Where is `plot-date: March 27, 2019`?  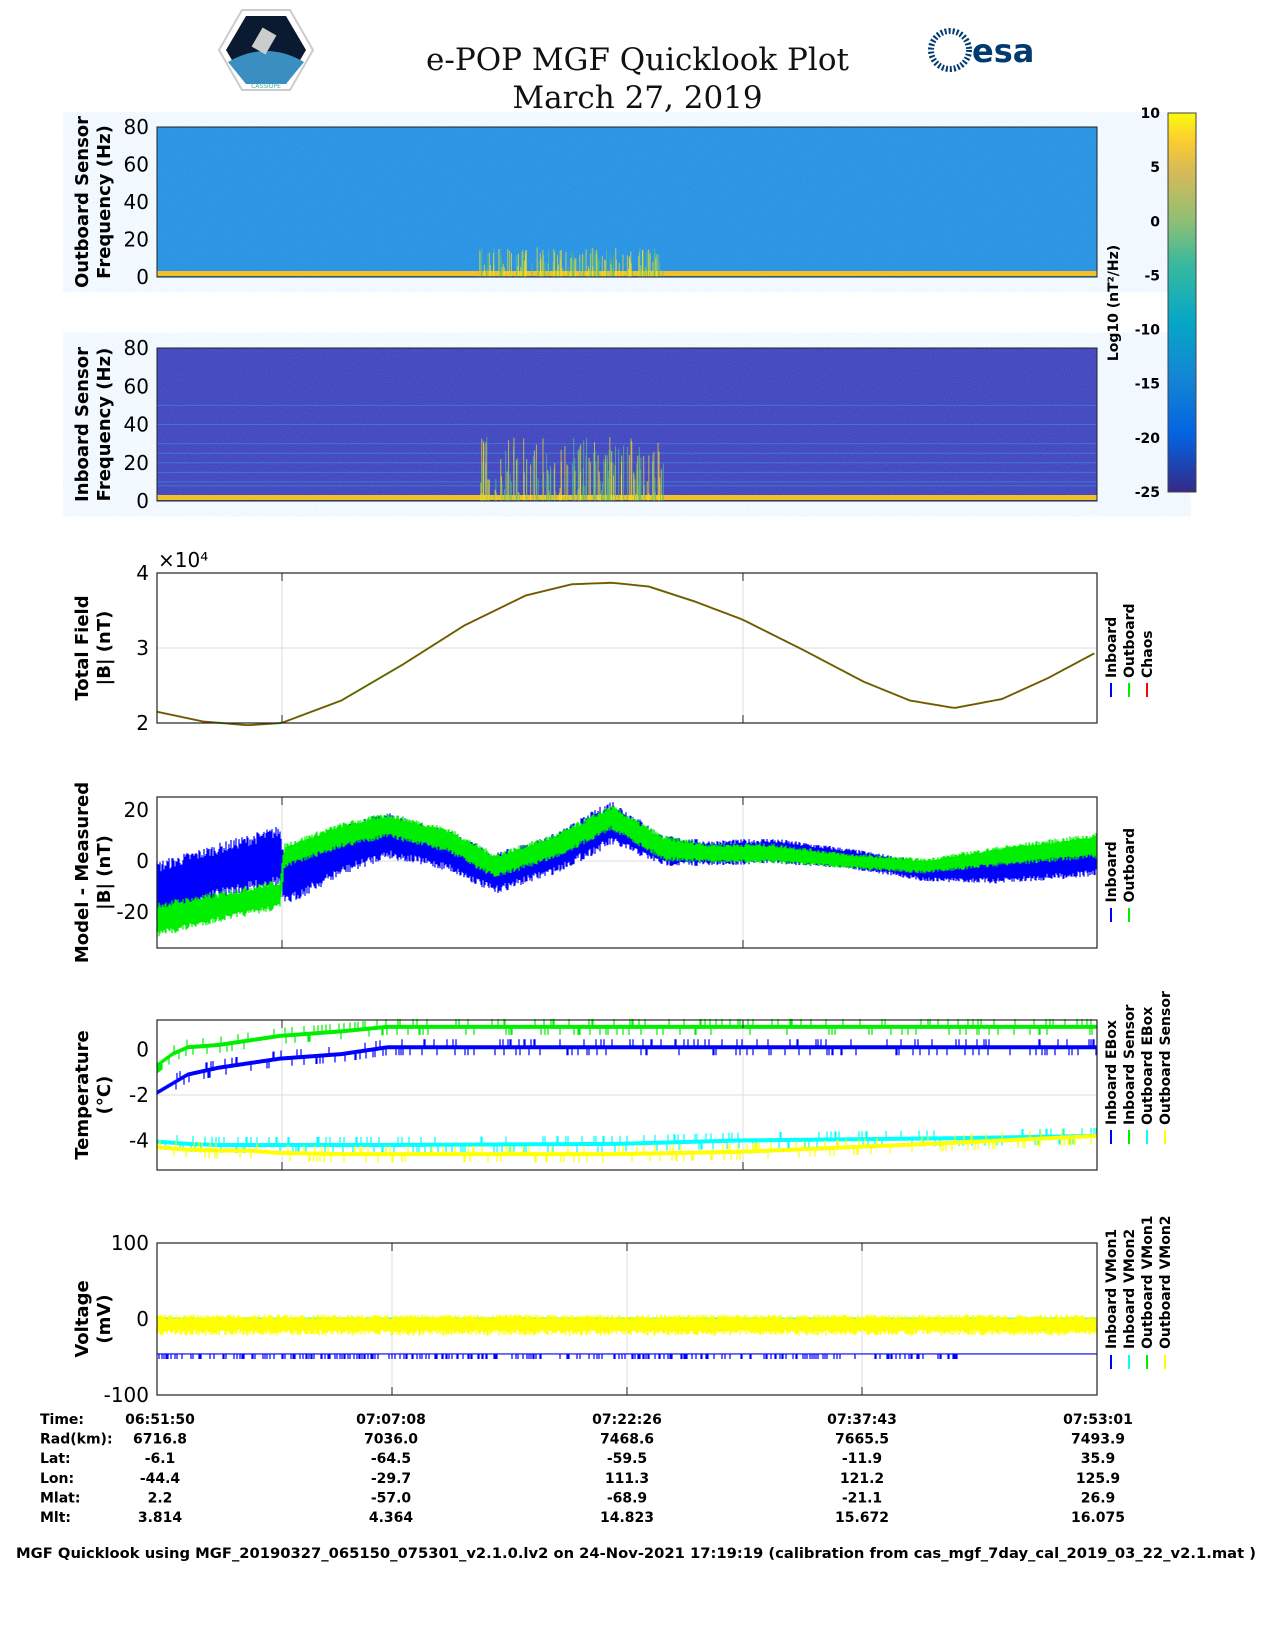
plot-date: March 27, 2019 is located at coordinates (637, 98).